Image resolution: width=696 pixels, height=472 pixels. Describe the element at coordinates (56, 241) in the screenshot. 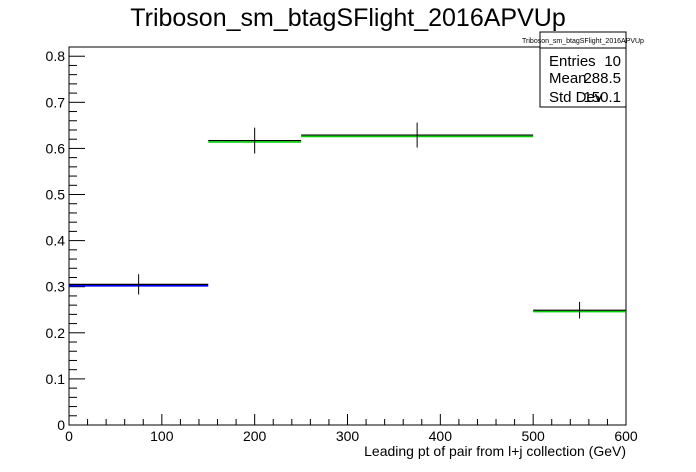

I see `y-tick-label: 0.4` at that location.